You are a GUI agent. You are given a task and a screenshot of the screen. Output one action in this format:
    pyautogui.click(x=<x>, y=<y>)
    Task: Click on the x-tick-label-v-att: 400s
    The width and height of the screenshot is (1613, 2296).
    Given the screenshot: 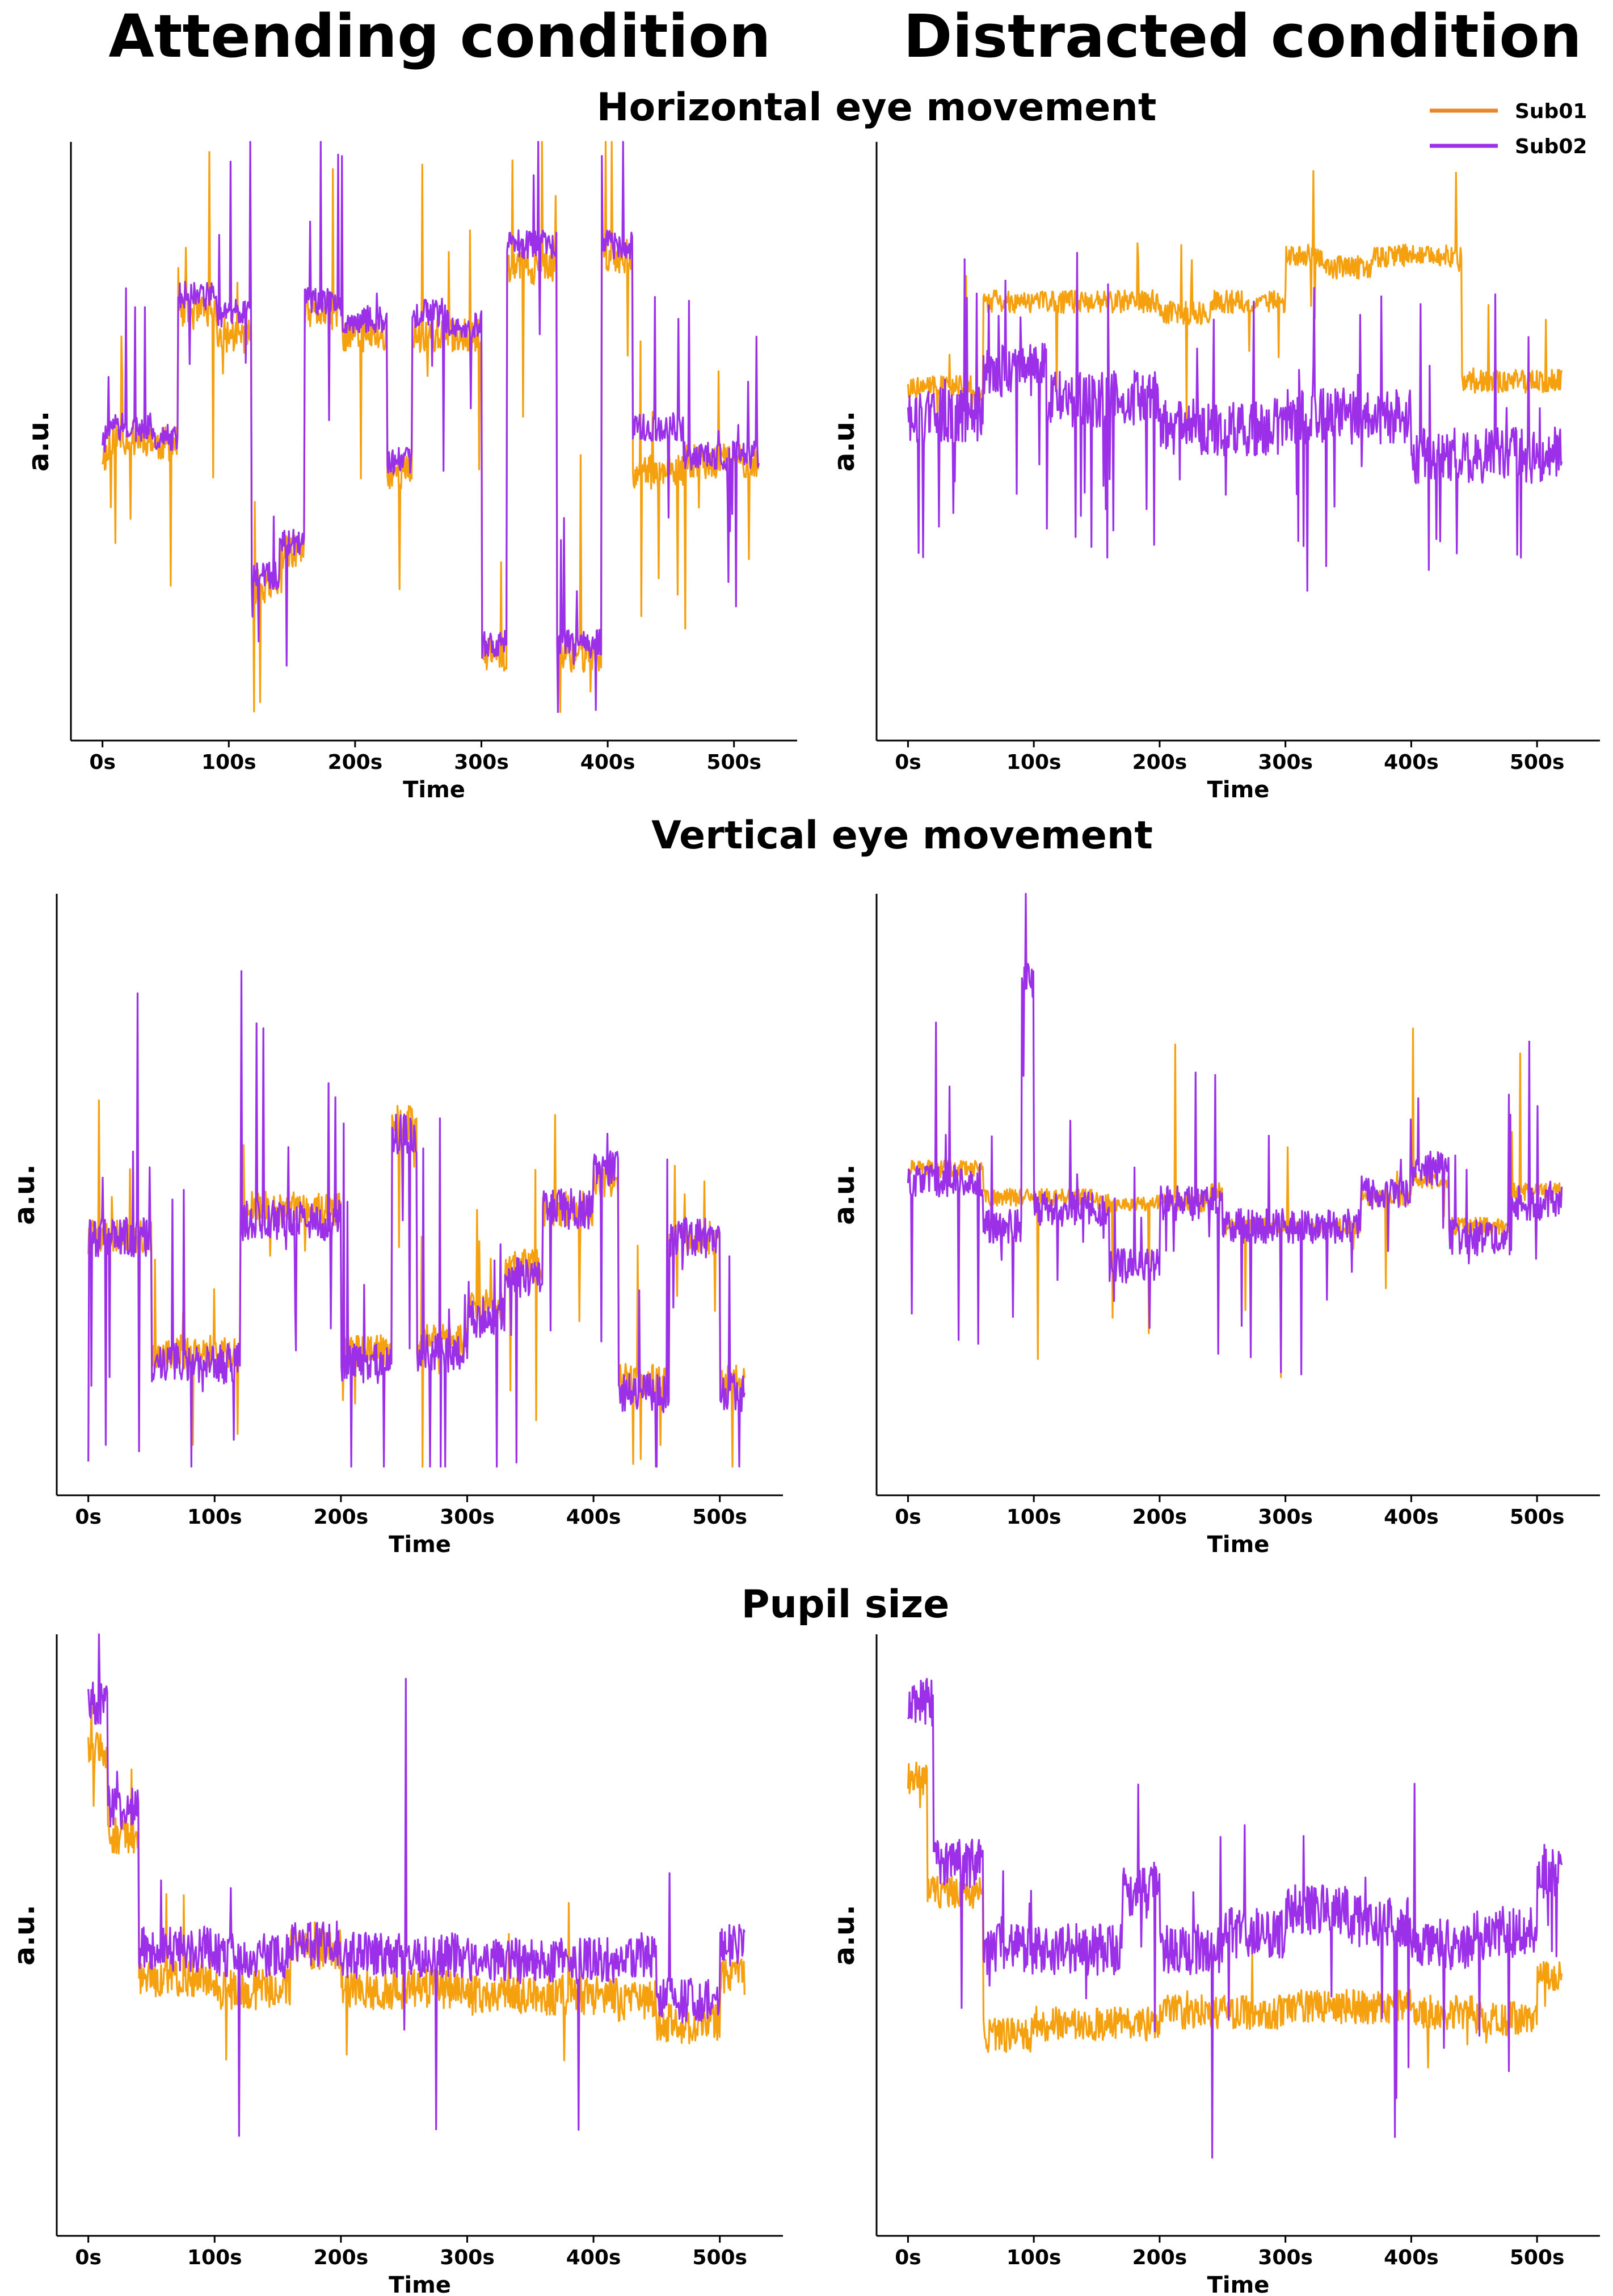 What is the action you would take?
    pyautogui.click(x=594, y=1518)
    